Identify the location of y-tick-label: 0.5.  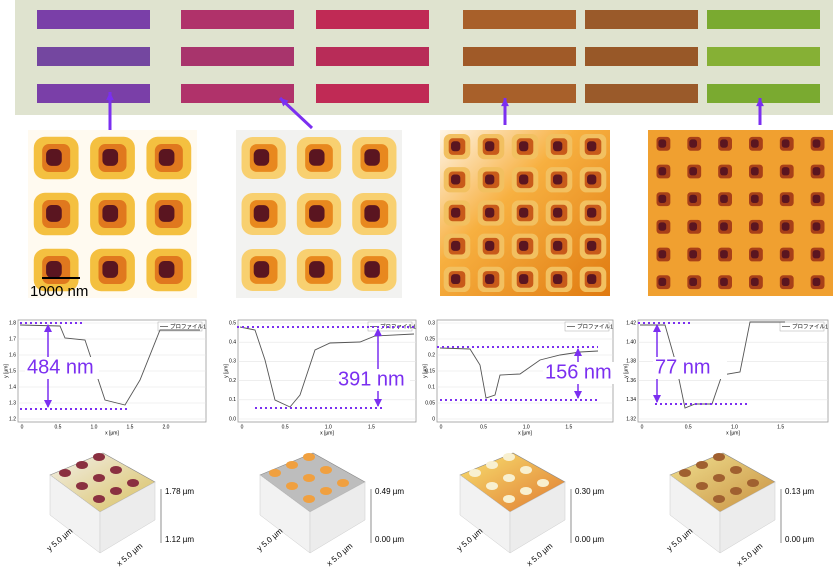
(232, 323).